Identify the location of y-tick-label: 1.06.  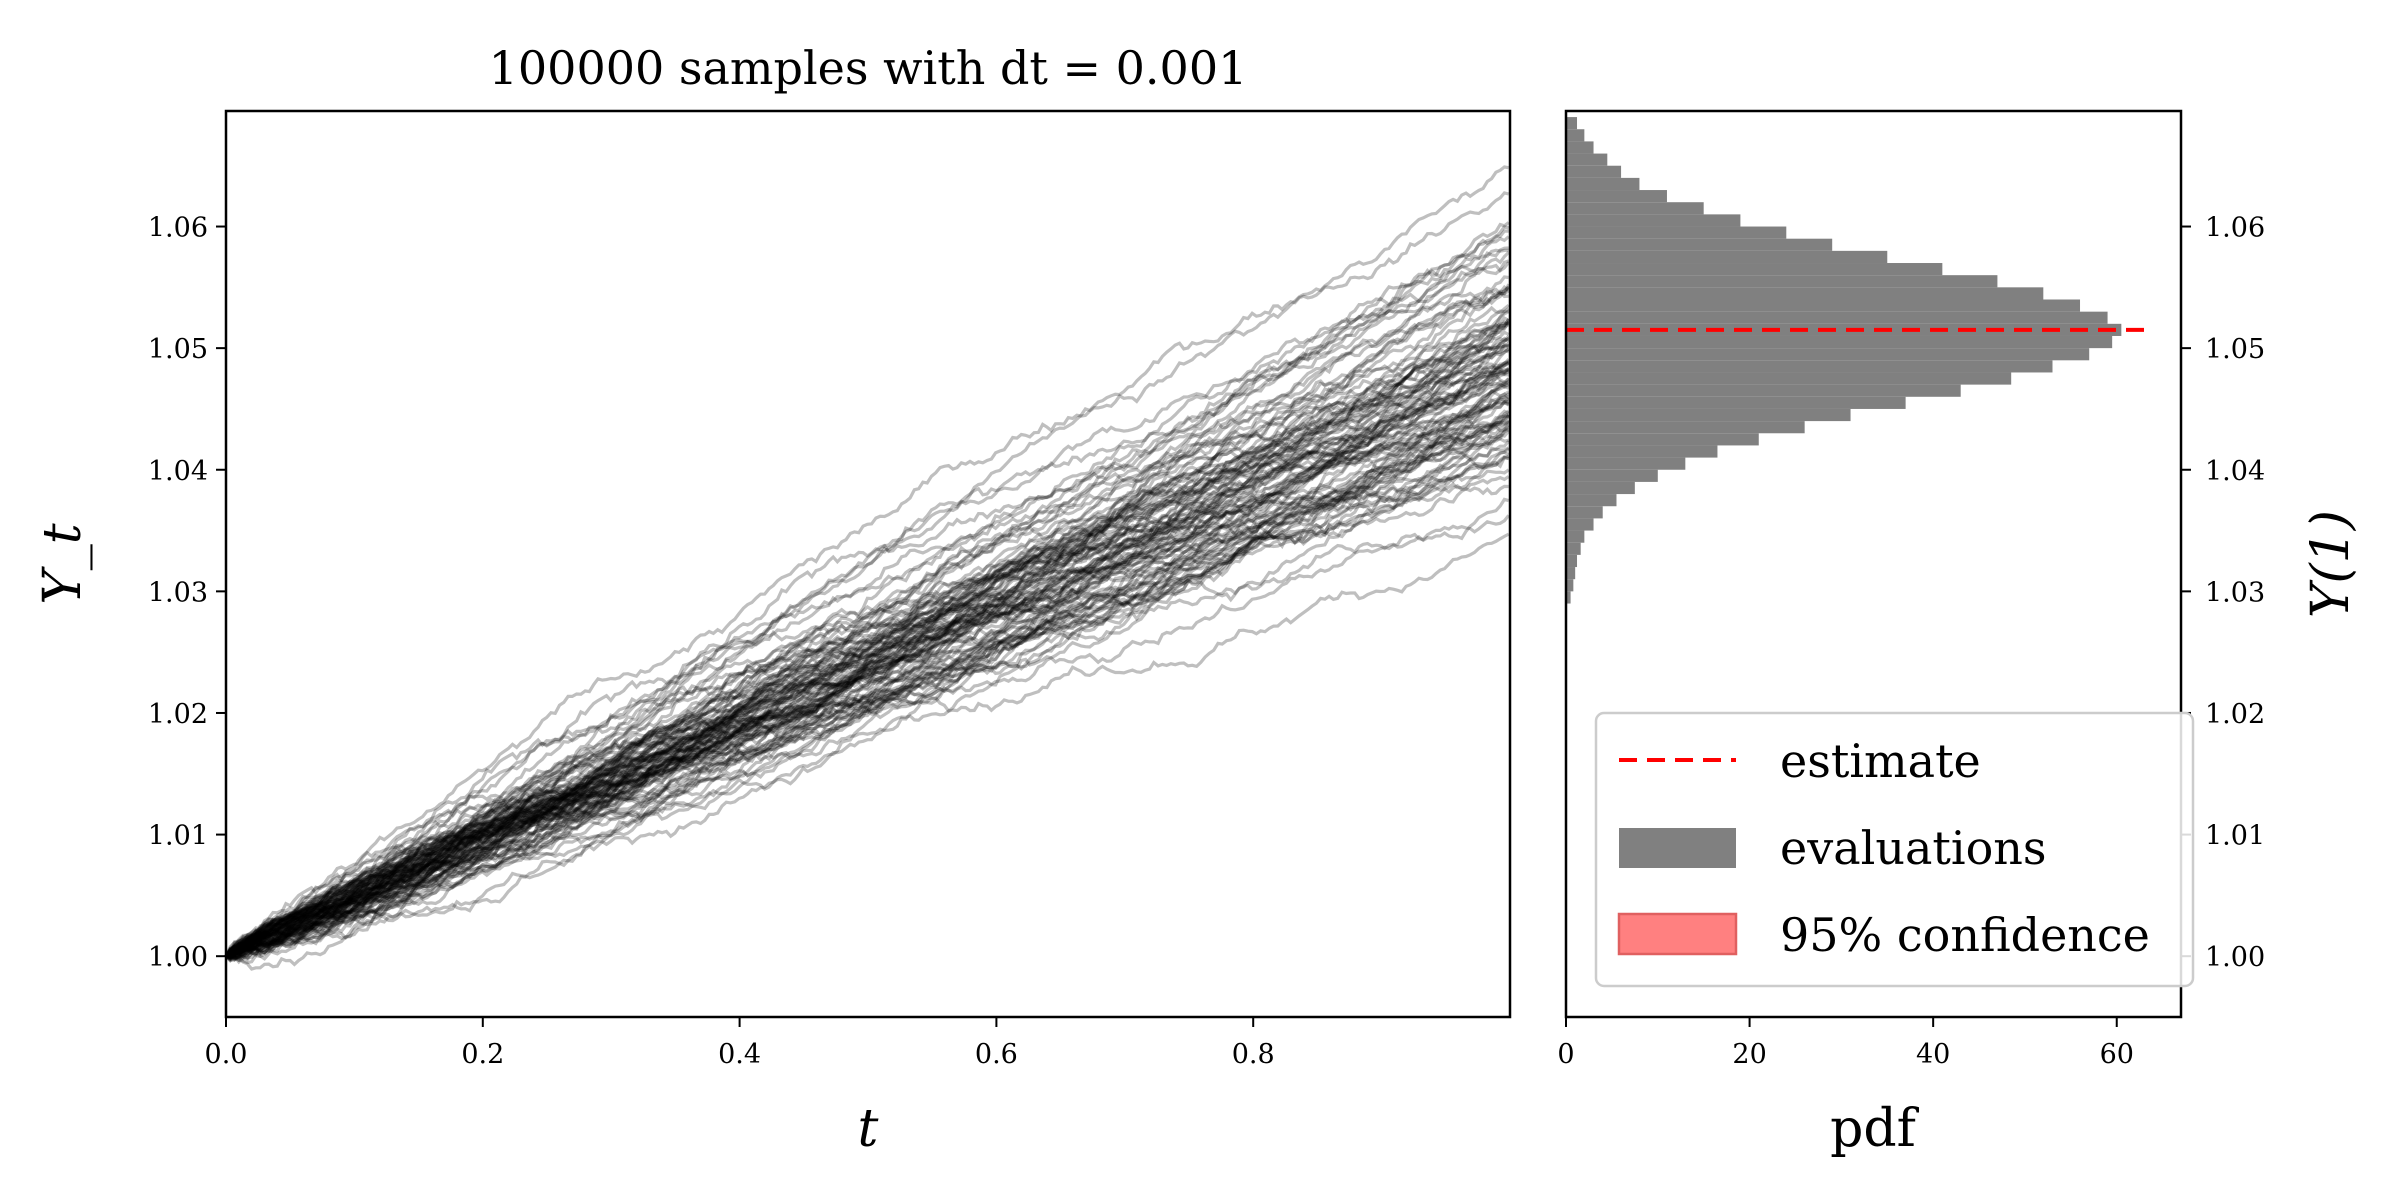
(178, 228).